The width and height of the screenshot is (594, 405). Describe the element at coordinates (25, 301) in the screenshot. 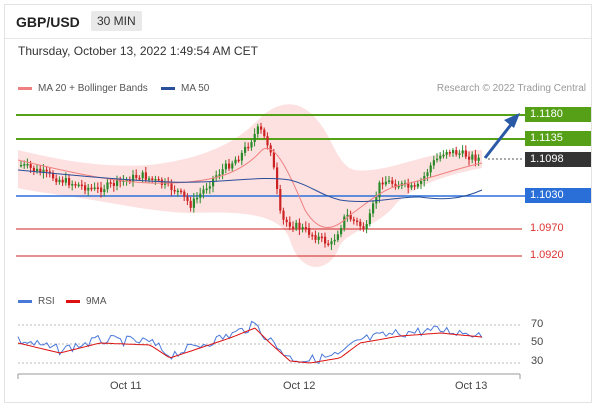

I see `legend-swatch-rsi` at that location.